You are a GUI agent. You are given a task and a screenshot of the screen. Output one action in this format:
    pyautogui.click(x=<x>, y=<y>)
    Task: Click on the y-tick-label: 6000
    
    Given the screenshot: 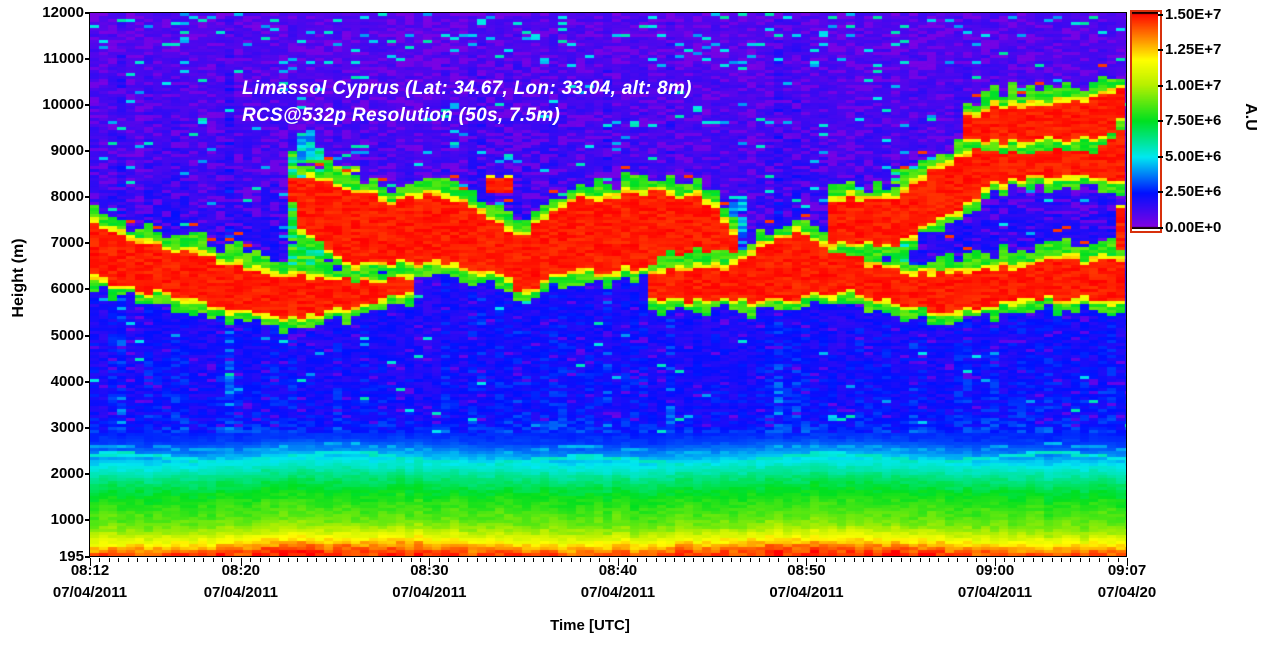 What is the action you would take?
    pyautogui.click(x=67, y=289)
    